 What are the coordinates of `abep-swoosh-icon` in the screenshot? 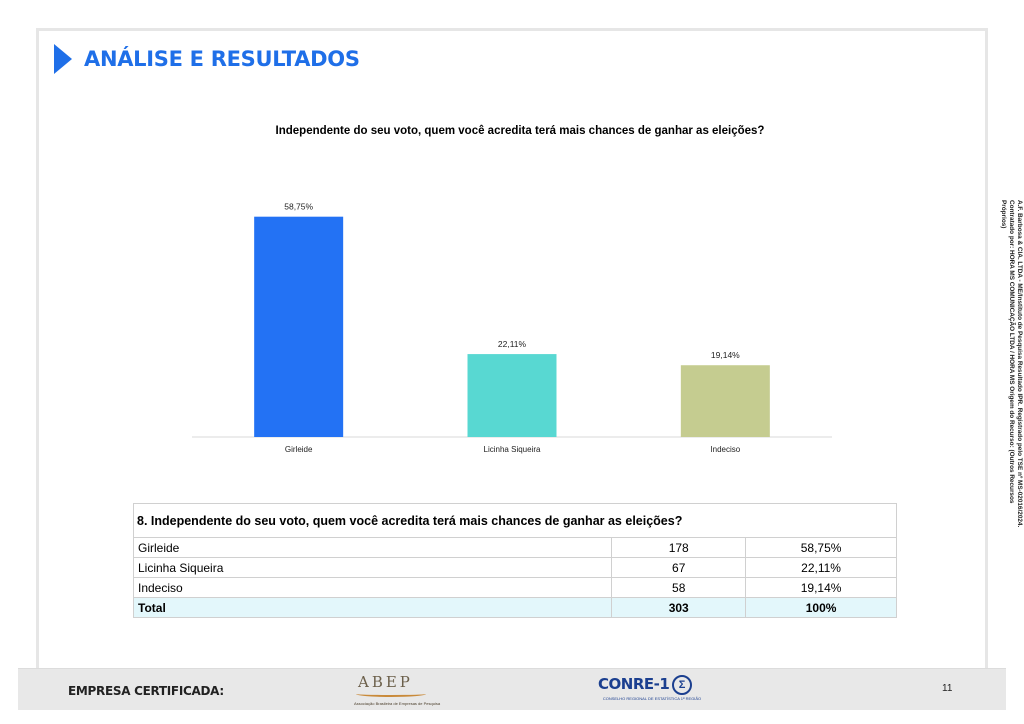 It's located at (391, 694).